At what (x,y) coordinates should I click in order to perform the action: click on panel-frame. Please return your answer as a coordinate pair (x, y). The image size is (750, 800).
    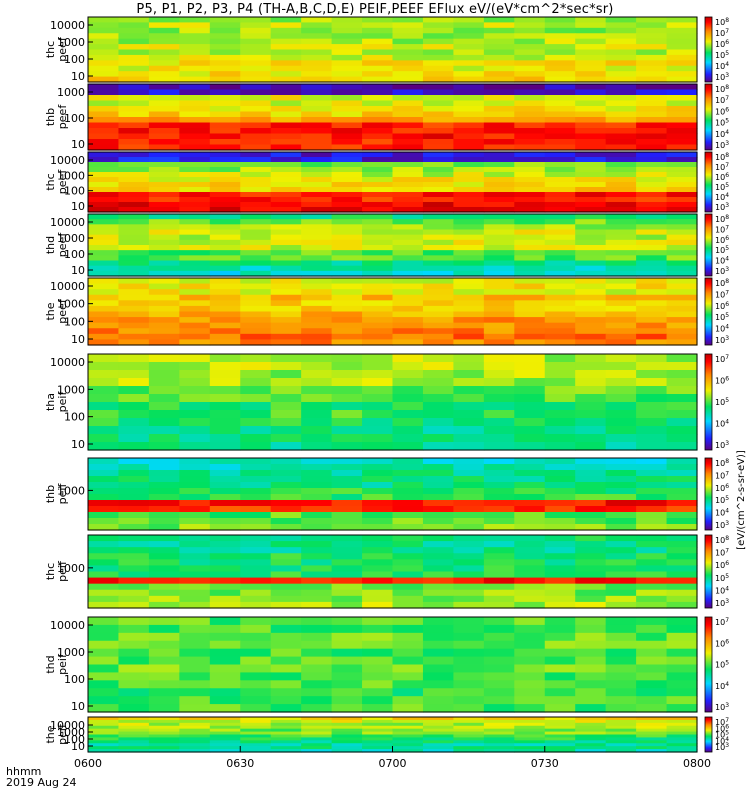
    Looking at the image, I should click on (392, 664).